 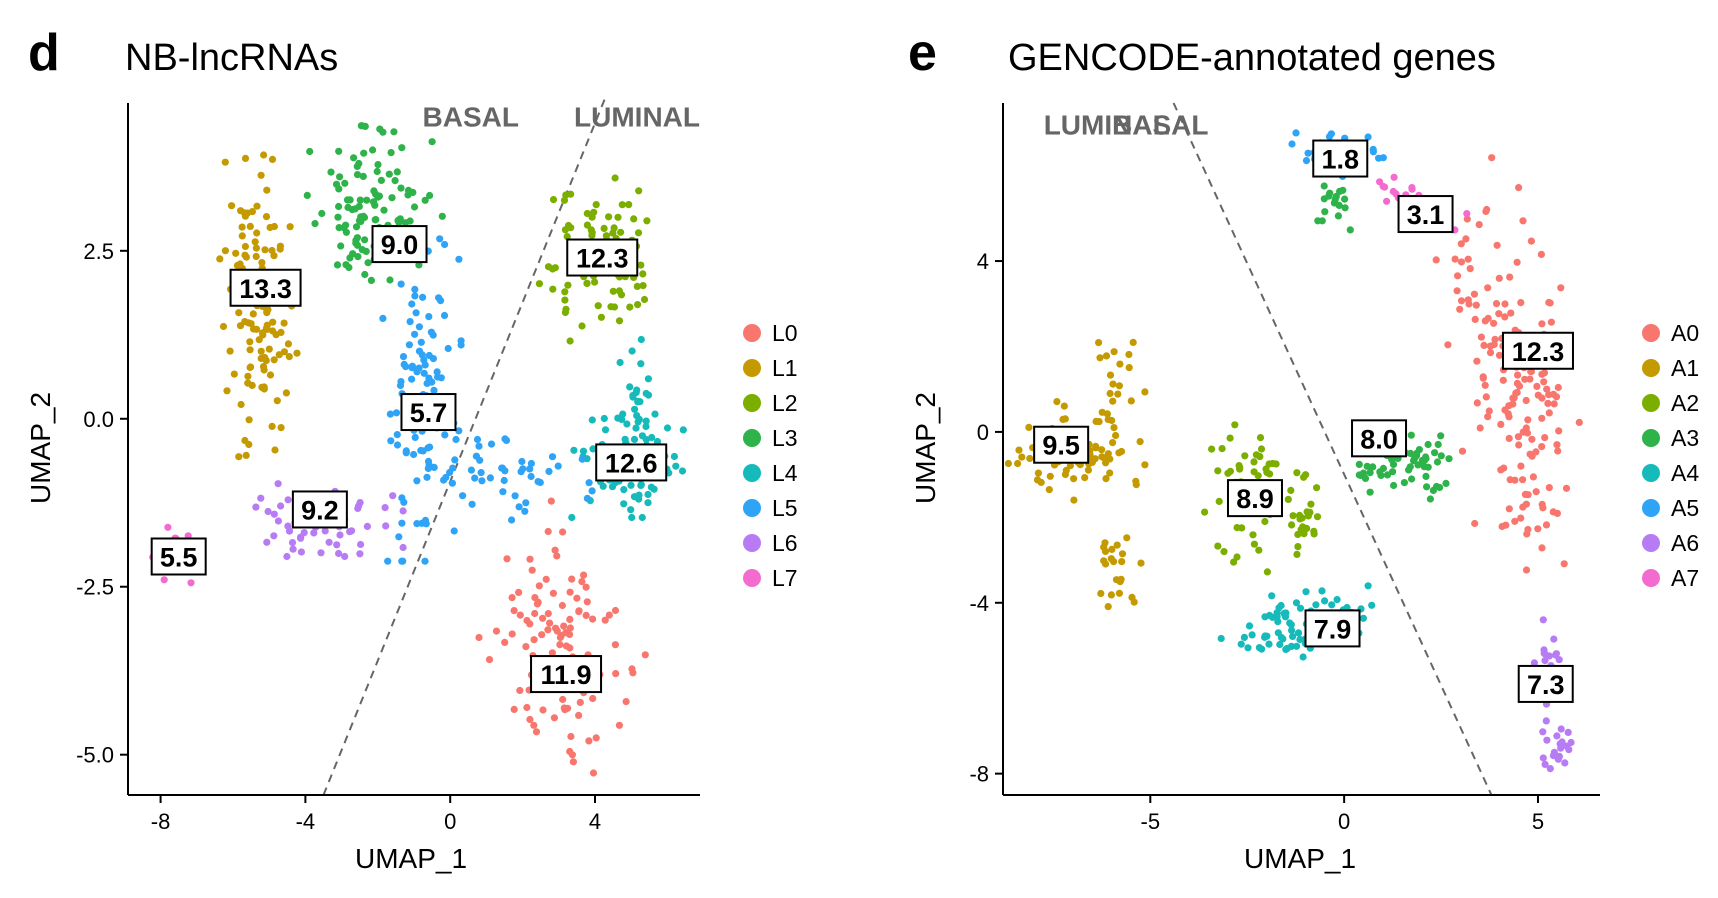 What do you see at coordinates (1685, 438) in the screenshot?
I see `legend-label-a3: A3` at bounding box center [1685, 438].